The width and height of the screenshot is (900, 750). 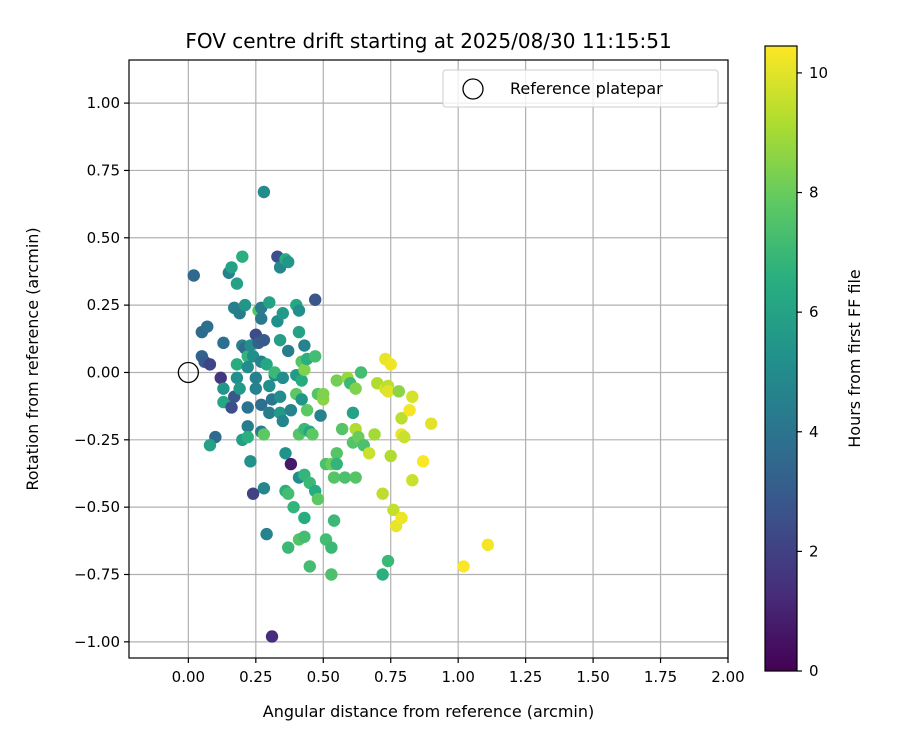 What do you see at coordinates (473, 89) in the screenshot?
I see `legend-marker-reference` at bounding box center [473, 89].